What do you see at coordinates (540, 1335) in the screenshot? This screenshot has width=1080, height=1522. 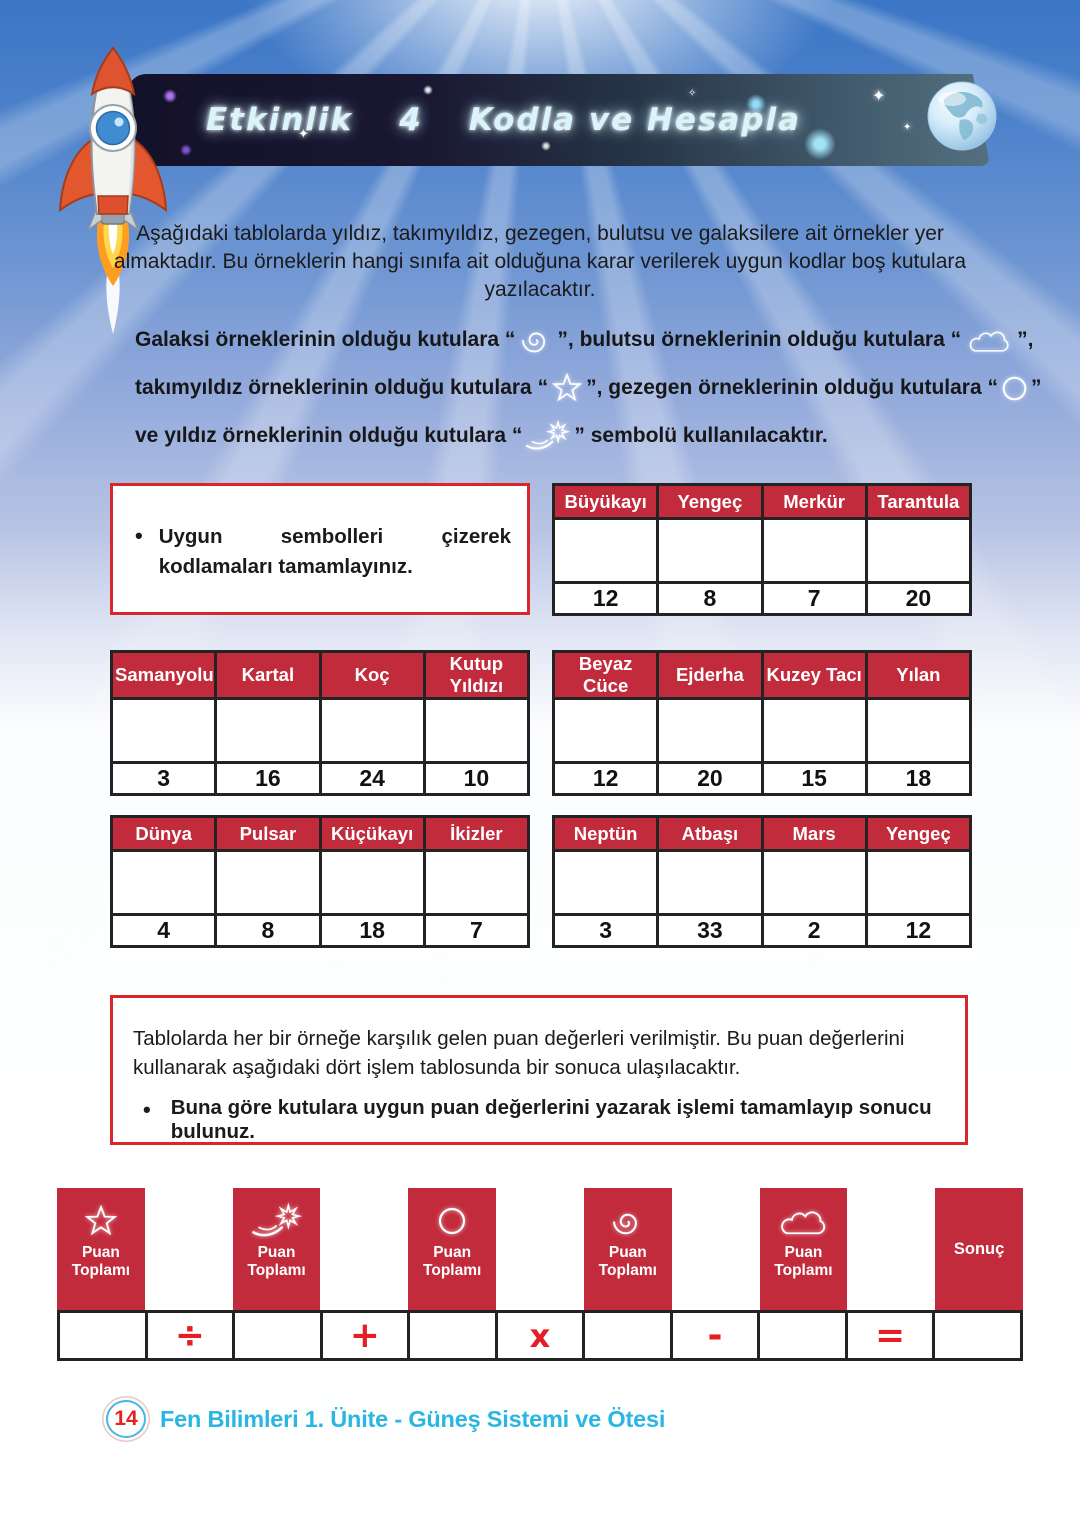 I see `operator-cell: x` at bounding box center [540, 1335].